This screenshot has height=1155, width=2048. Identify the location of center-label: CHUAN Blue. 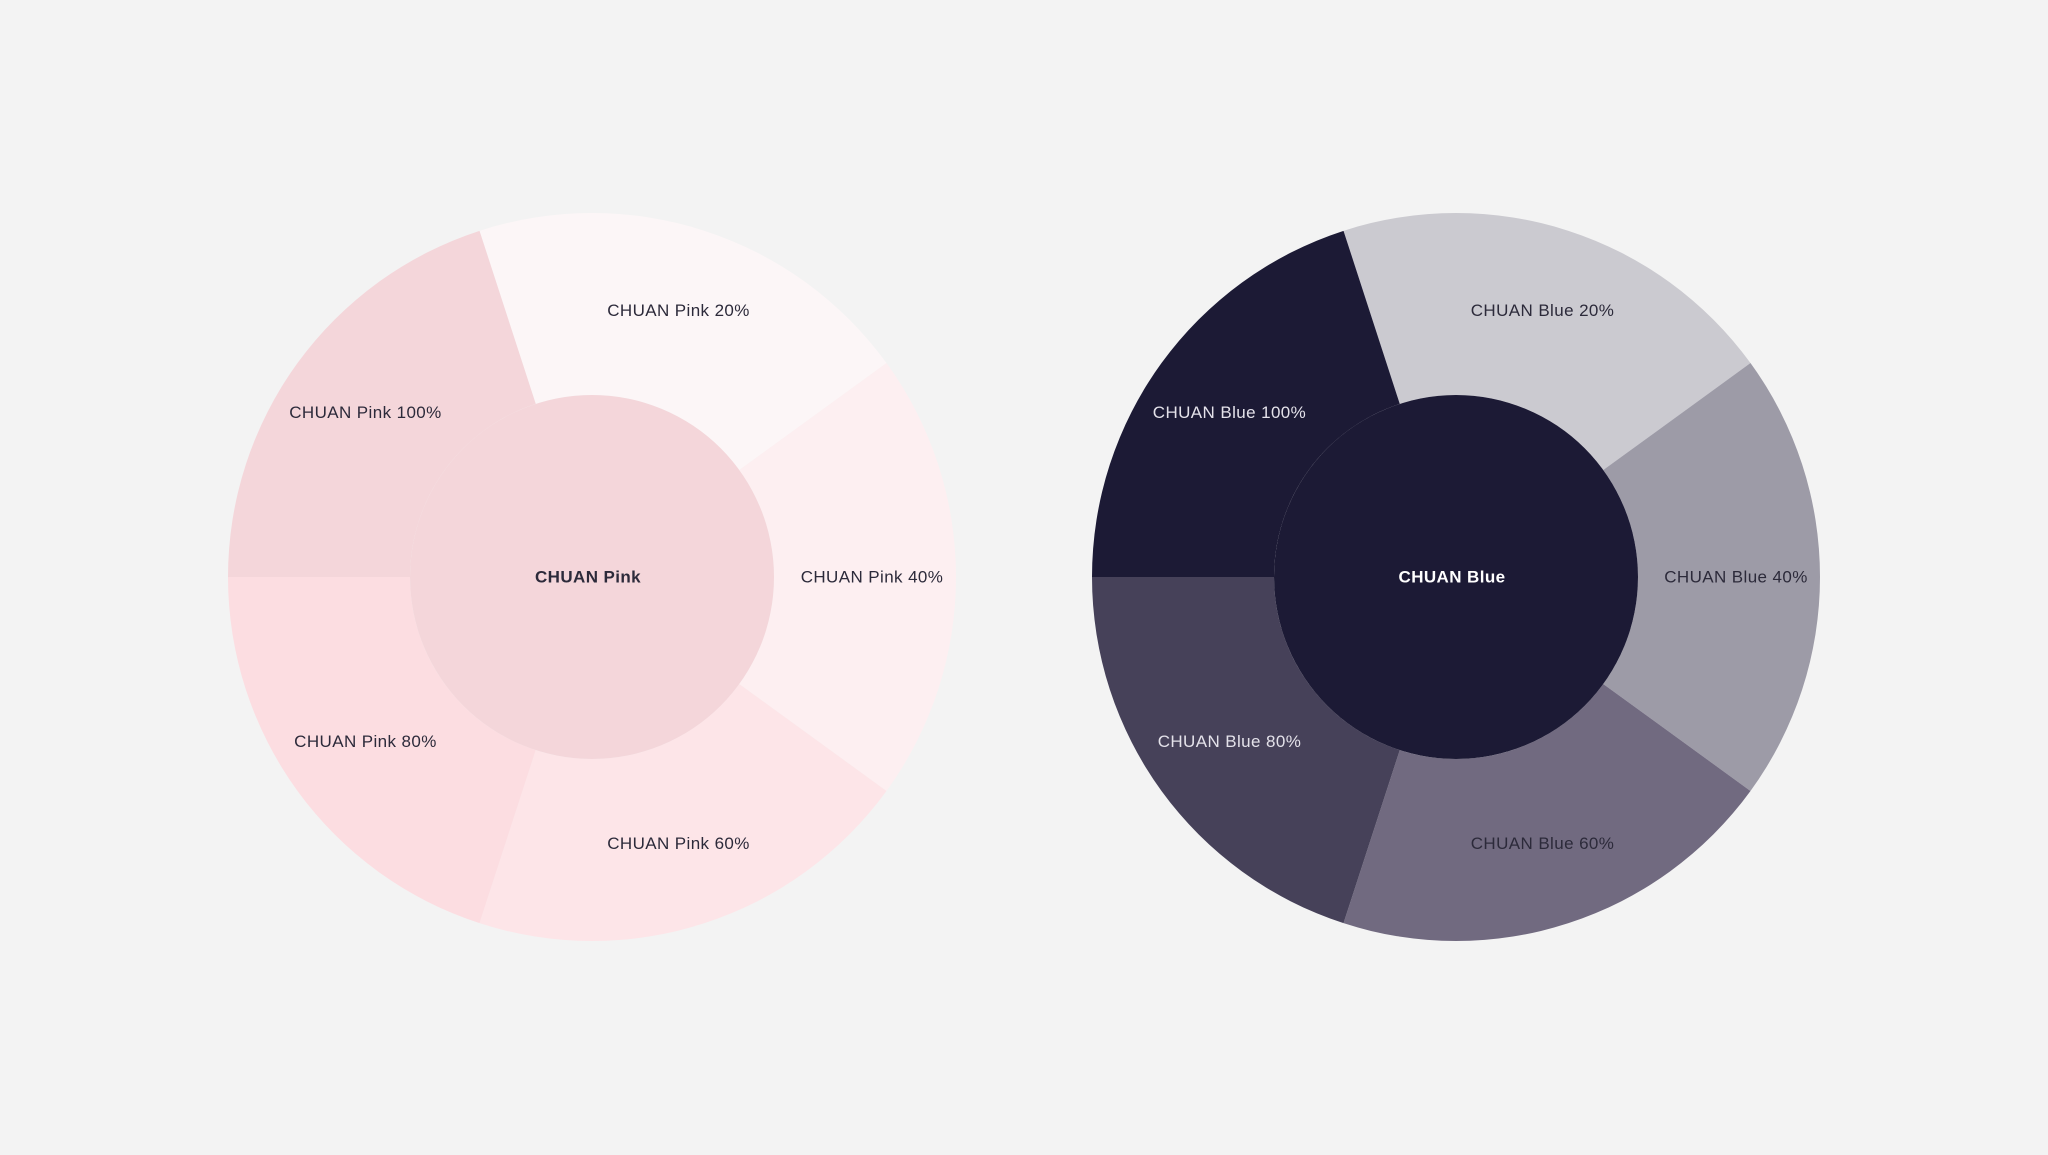
(1452, 577).